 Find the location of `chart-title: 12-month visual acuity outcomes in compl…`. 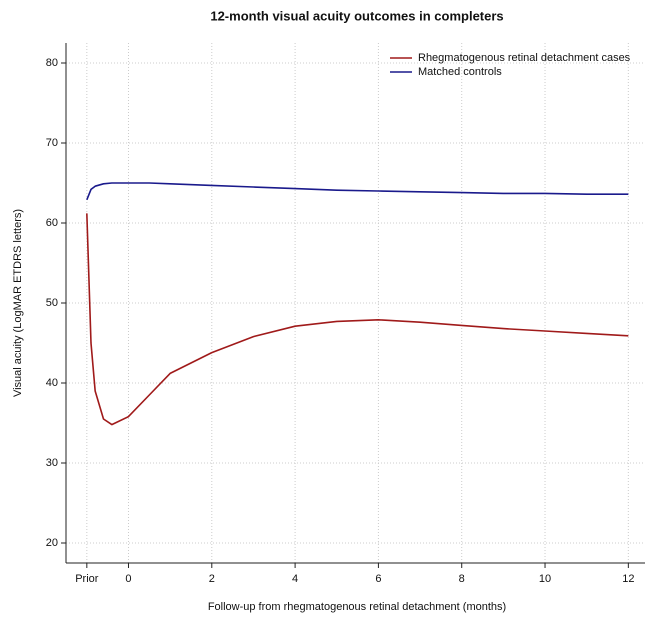

chart-title: 12-month visual acuity outcomes in compl… is located at coordinates (356, 15).